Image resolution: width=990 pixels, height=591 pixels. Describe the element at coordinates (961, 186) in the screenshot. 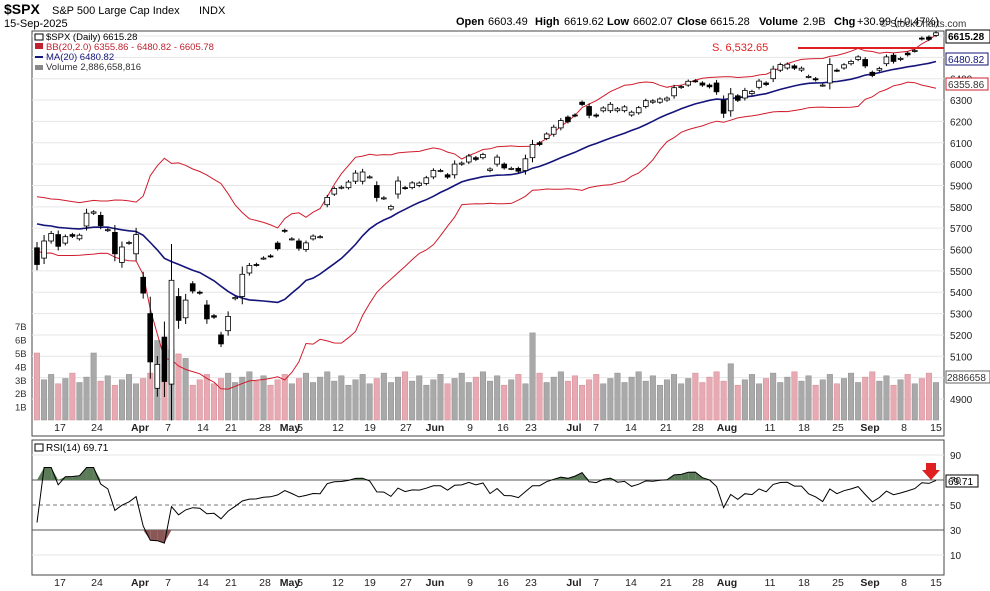

I see `price-tick-label: 5900` at that location.